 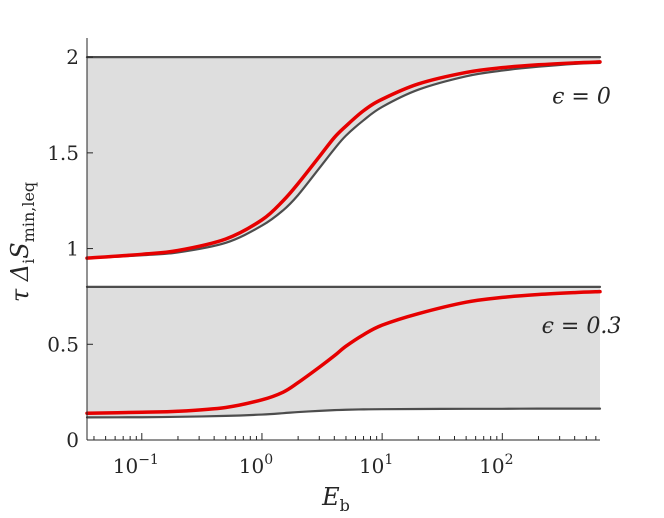 I want to click on x-tick-label: 10⁻¹, so click(x=136, y=465).